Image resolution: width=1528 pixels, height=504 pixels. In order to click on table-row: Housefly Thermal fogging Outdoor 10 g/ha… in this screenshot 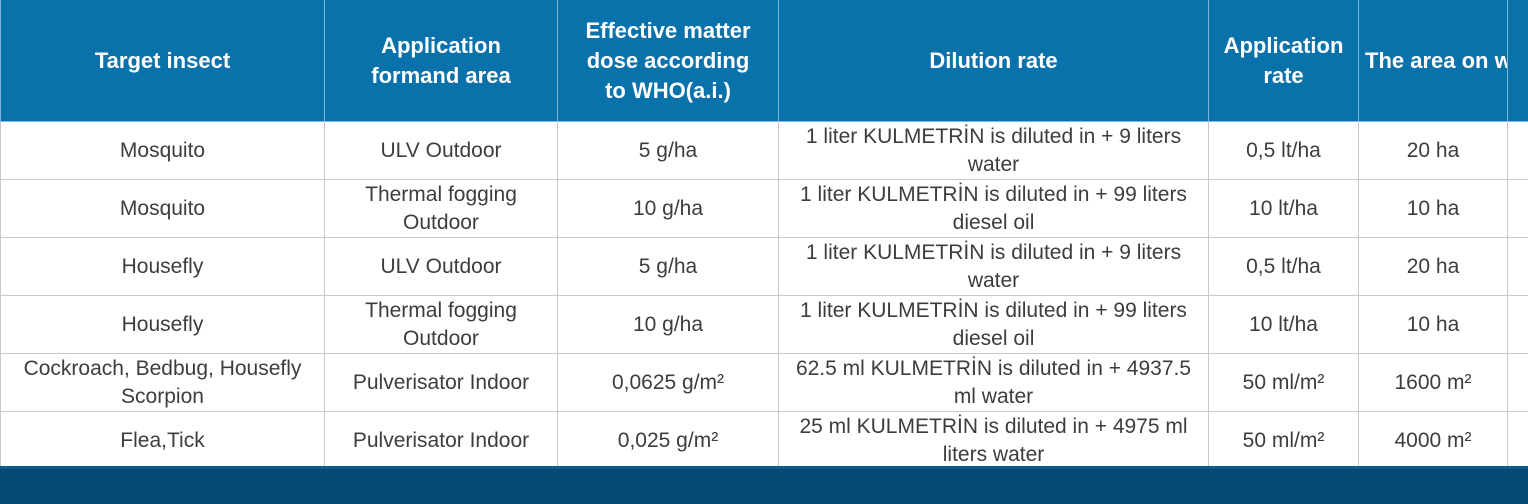, I will do `click(764, 324)`.